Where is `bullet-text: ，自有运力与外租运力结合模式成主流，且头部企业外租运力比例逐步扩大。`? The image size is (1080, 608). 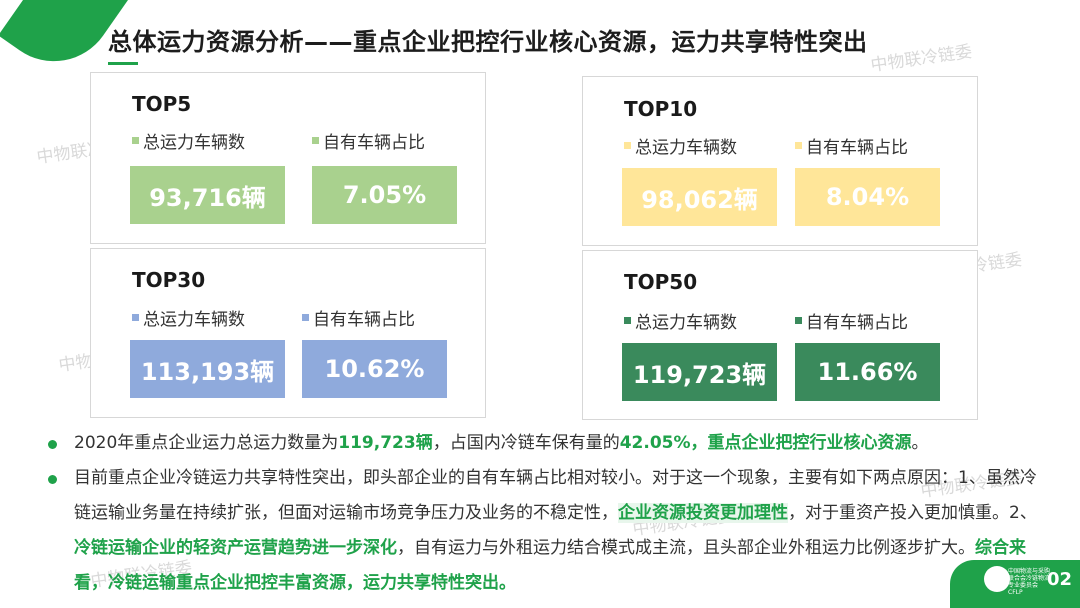 bullet-text: ，自有运力与外租运力结合模式成主流，且头部企业外租运力比例逐步扩大。 is located at coordinates (686, 548).